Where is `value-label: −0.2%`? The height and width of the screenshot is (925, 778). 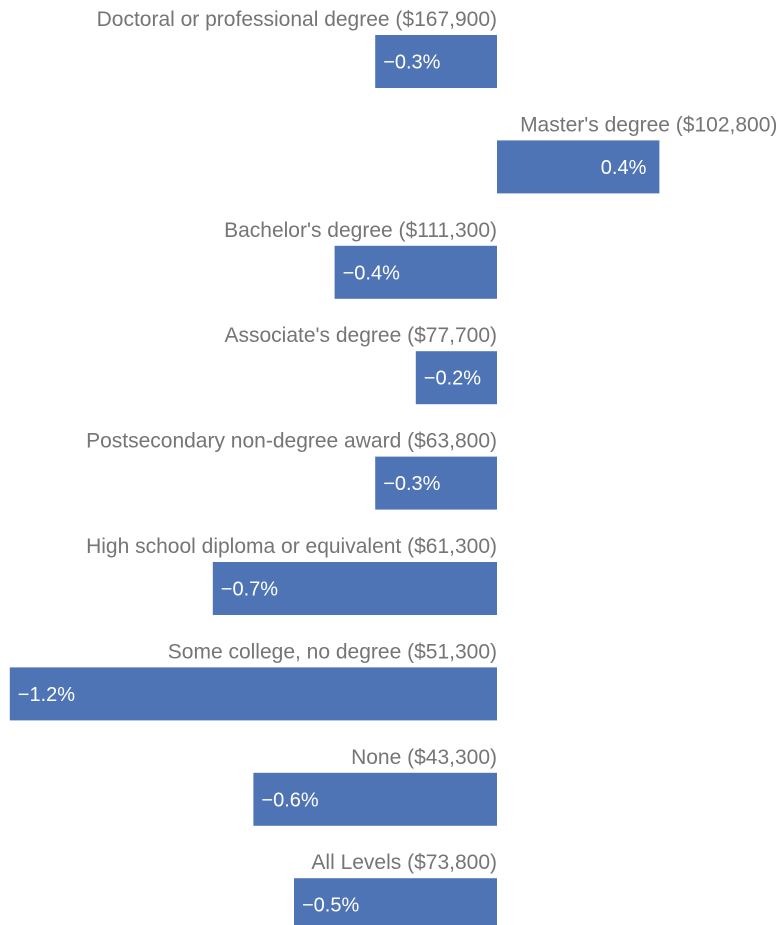 value-label: −0.2% is located at coordinates (452, 379).